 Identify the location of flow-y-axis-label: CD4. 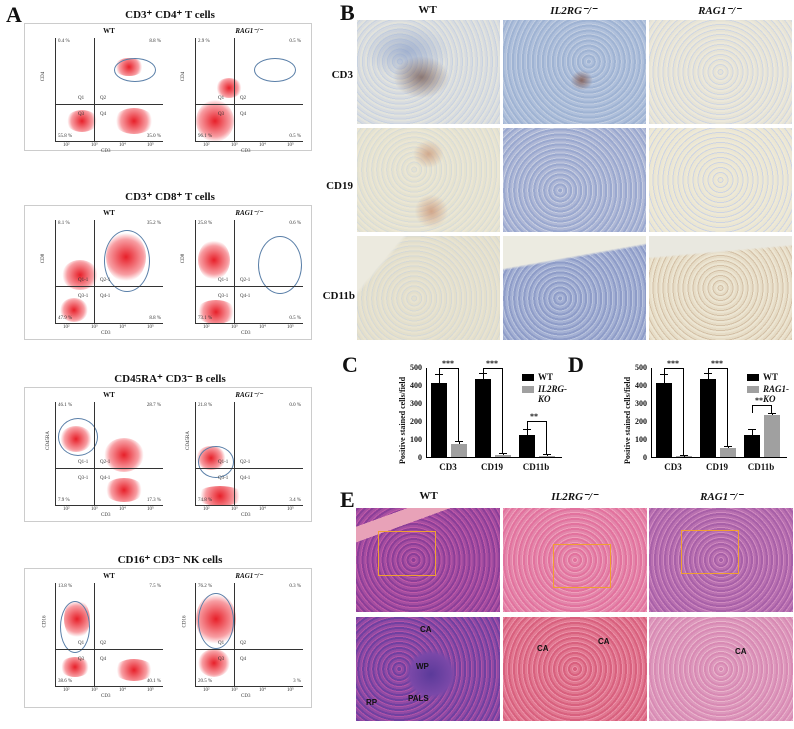
(184, 76).